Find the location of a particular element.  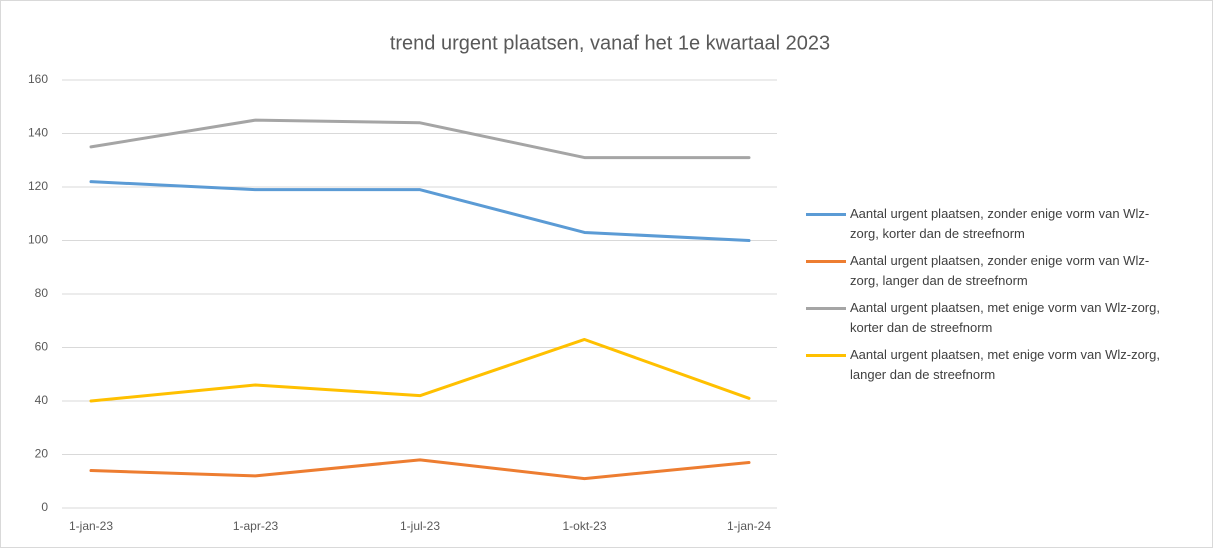

y-tick-label: 40 is located at coordinates (42, 400).